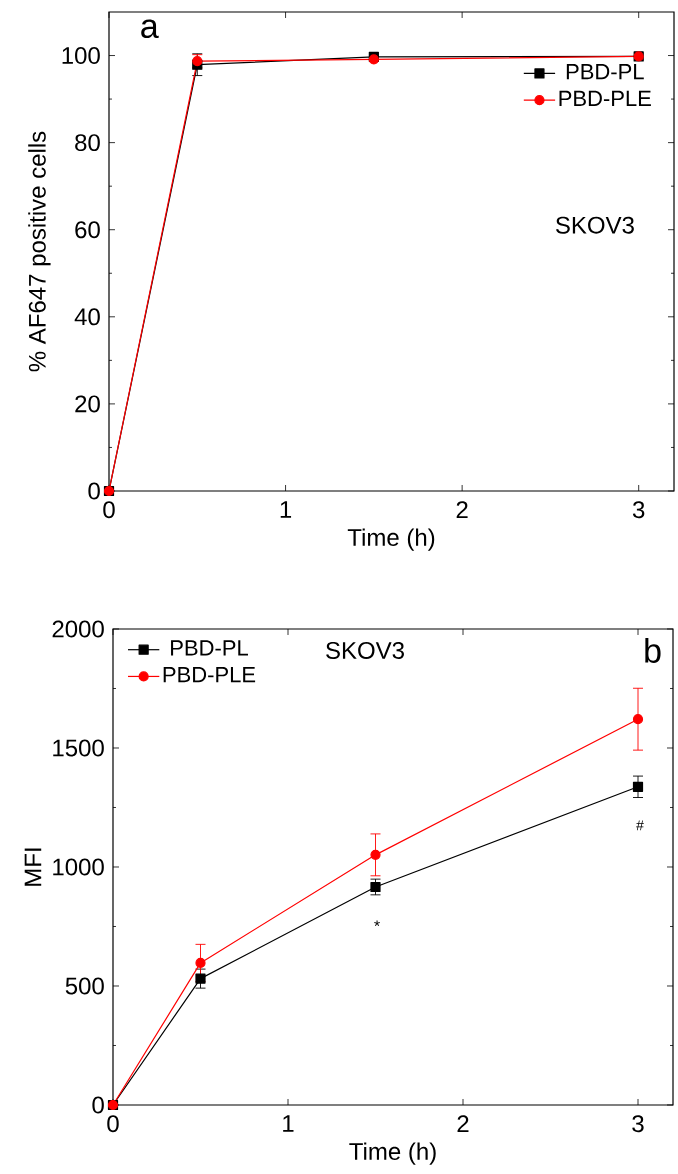 Image resolution: width=678 pixels, height=1174 pixels. Describe the element at coordinates (653, 650) in the screenshot. I see `annotation: b` at that location.